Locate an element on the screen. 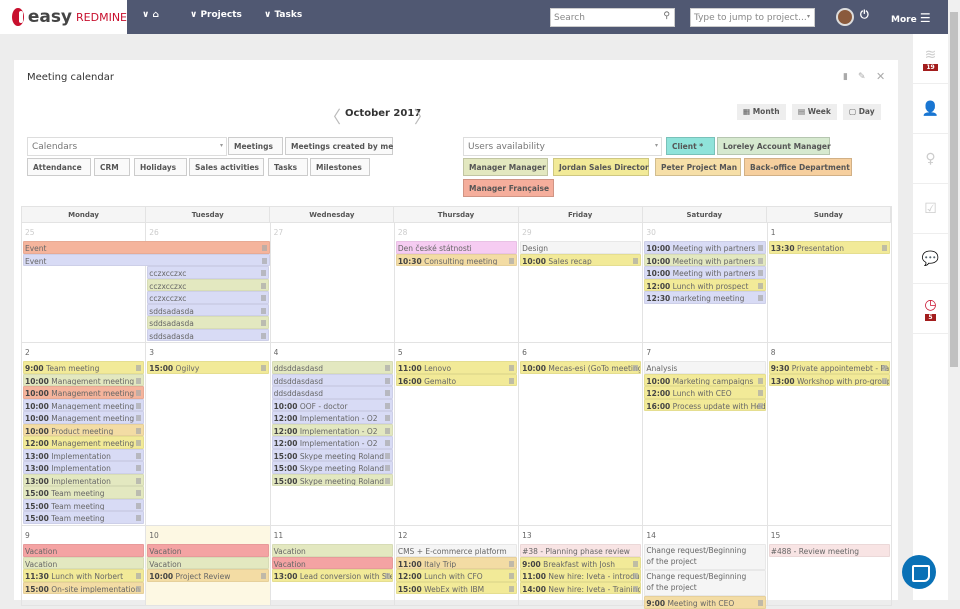  view-week-button: ▤ Week is located at coordinates (814, 112).